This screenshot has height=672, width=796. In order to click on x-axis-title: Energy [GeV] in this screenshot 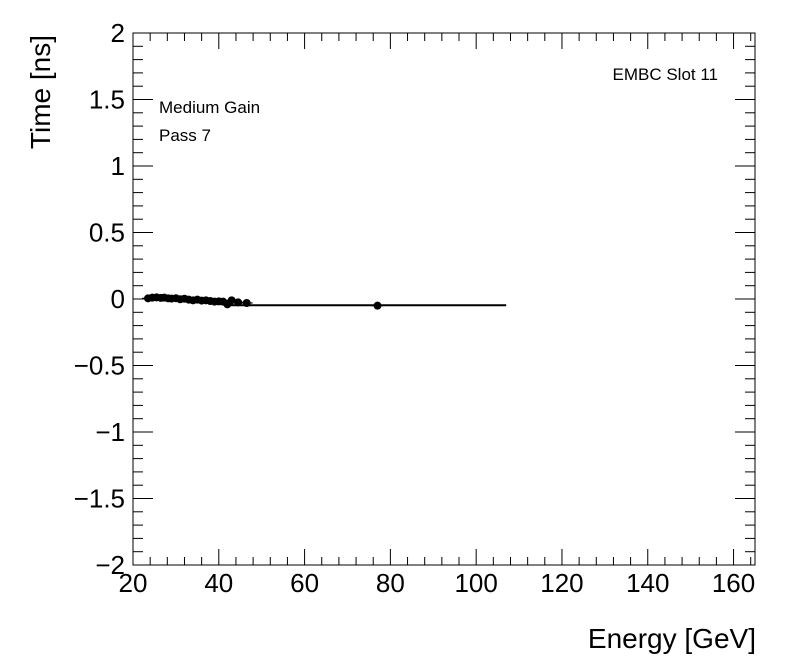, I will do `click(672, 638)`.